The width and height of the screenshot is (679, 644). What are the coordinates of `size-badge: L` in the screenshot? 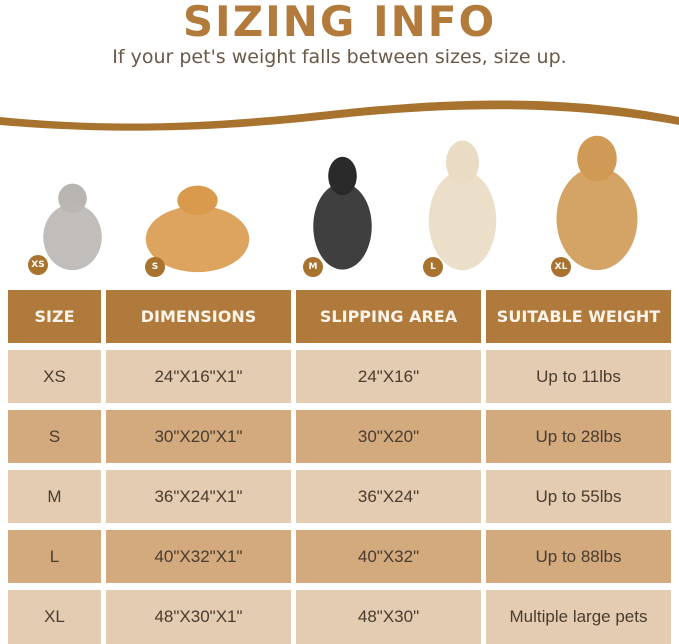 It's located at (433, 267).